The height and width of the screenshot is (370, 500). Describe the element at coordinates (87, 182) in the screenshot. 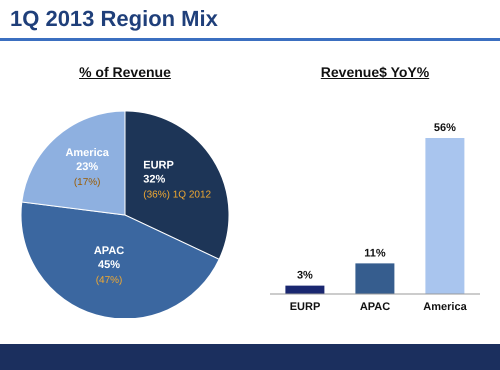

I see `text: (17%)` at that location.